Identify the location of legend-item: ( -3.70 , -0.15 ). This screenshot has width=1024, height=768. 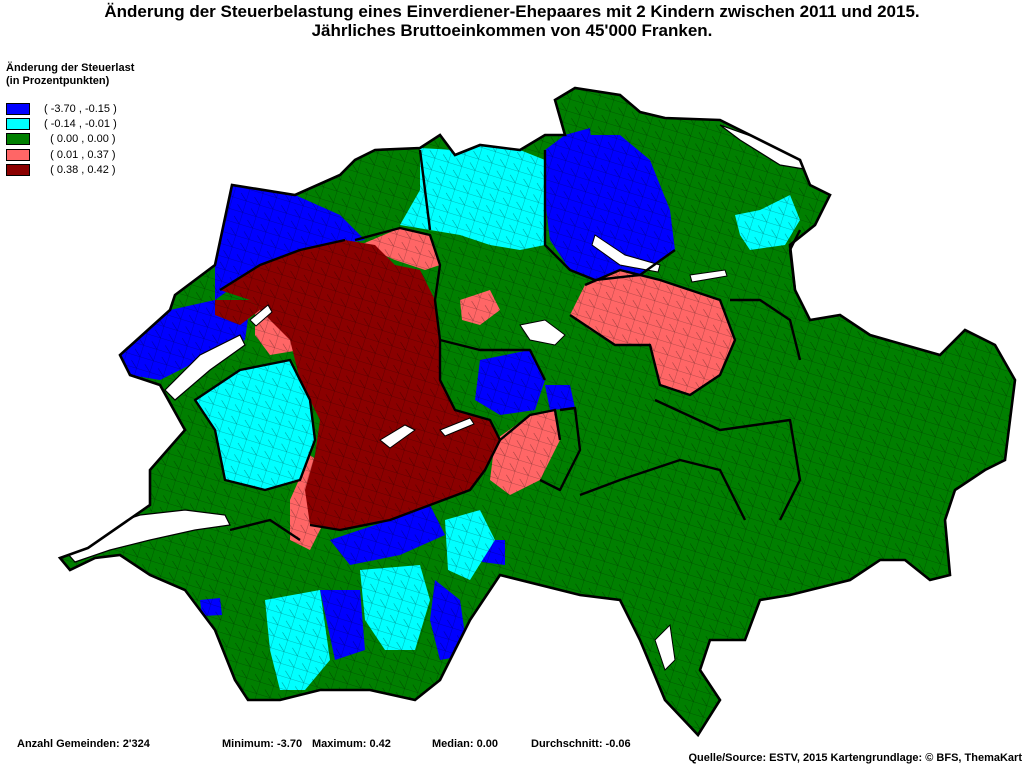
(70, 108).